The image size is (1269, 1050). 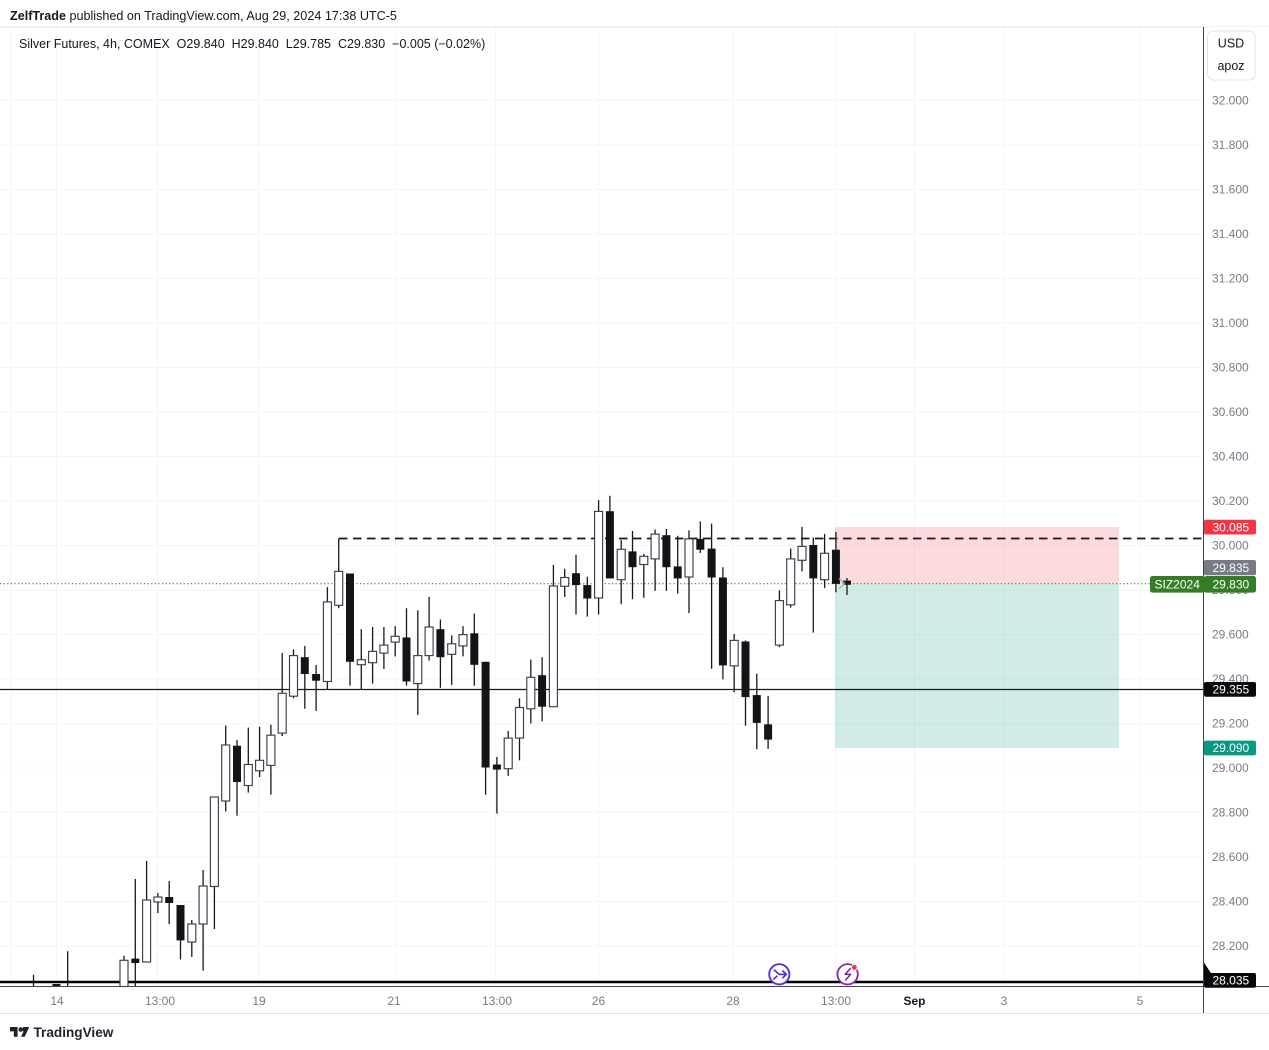 What do you see at coordinates (1231, 585) in the screenshot?
I see `svg-text: 29.830` at bounding box center [1231, 585].